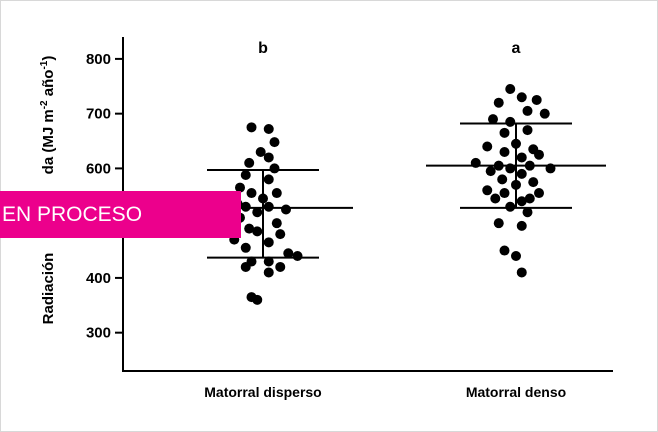 The width and height of the screenshot is (658, 432). Describe the element at coordinates (48, 58) in the screenshot. I see `y-axis-label-unit-part3: )` at that location.